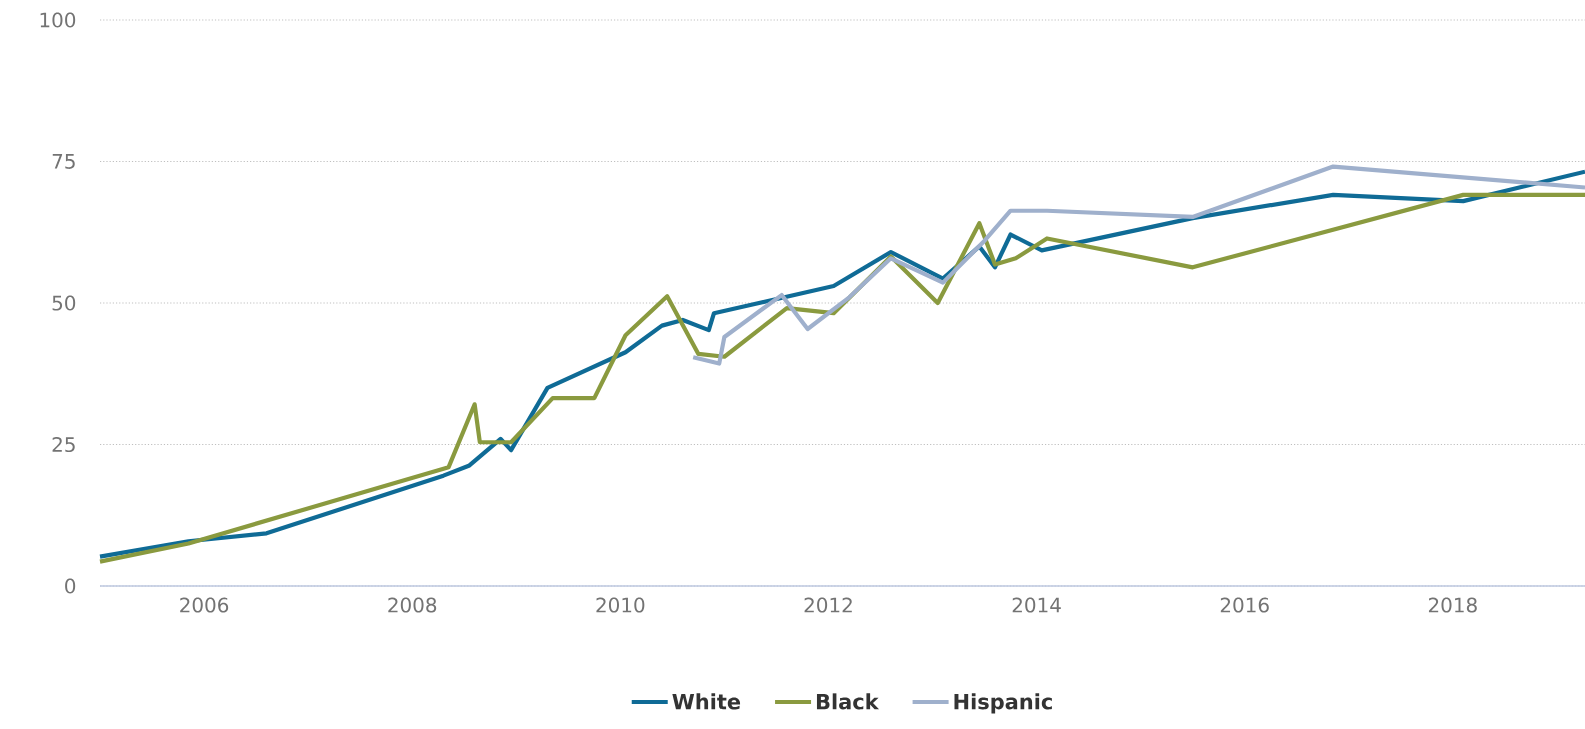  I want to click on y-tick-label: 100, so click(58, 20).